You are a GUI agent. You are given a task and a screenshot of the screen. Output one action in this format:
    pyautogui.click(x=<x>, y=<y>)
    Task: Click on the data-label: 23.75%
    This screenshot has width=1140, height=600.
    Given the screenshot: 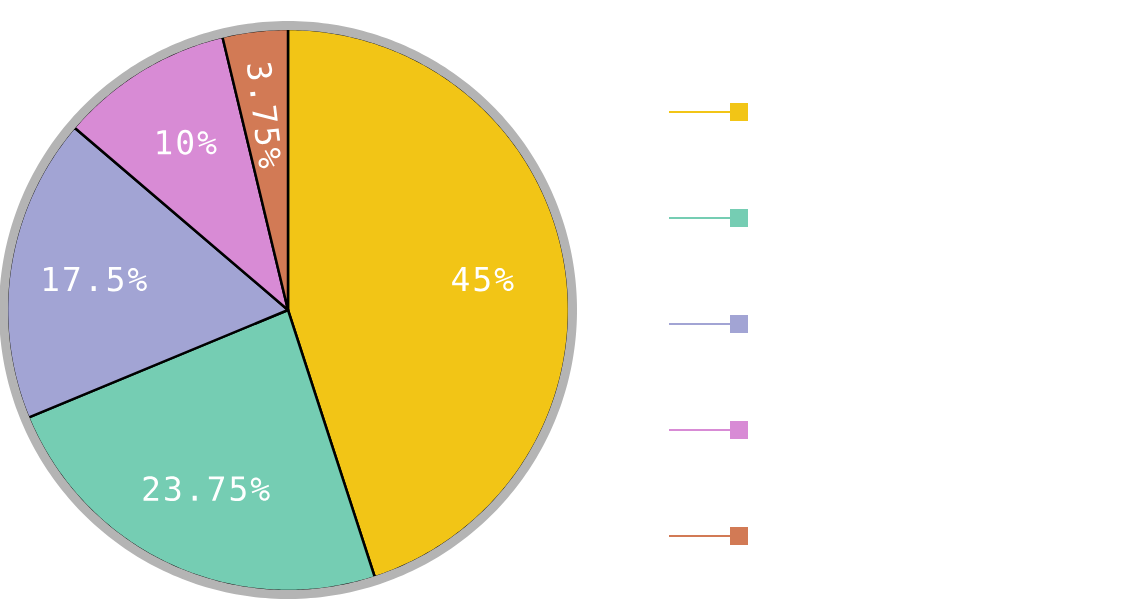 What is the action you would take?
    pyautogui.click(x=206, y=489)
    